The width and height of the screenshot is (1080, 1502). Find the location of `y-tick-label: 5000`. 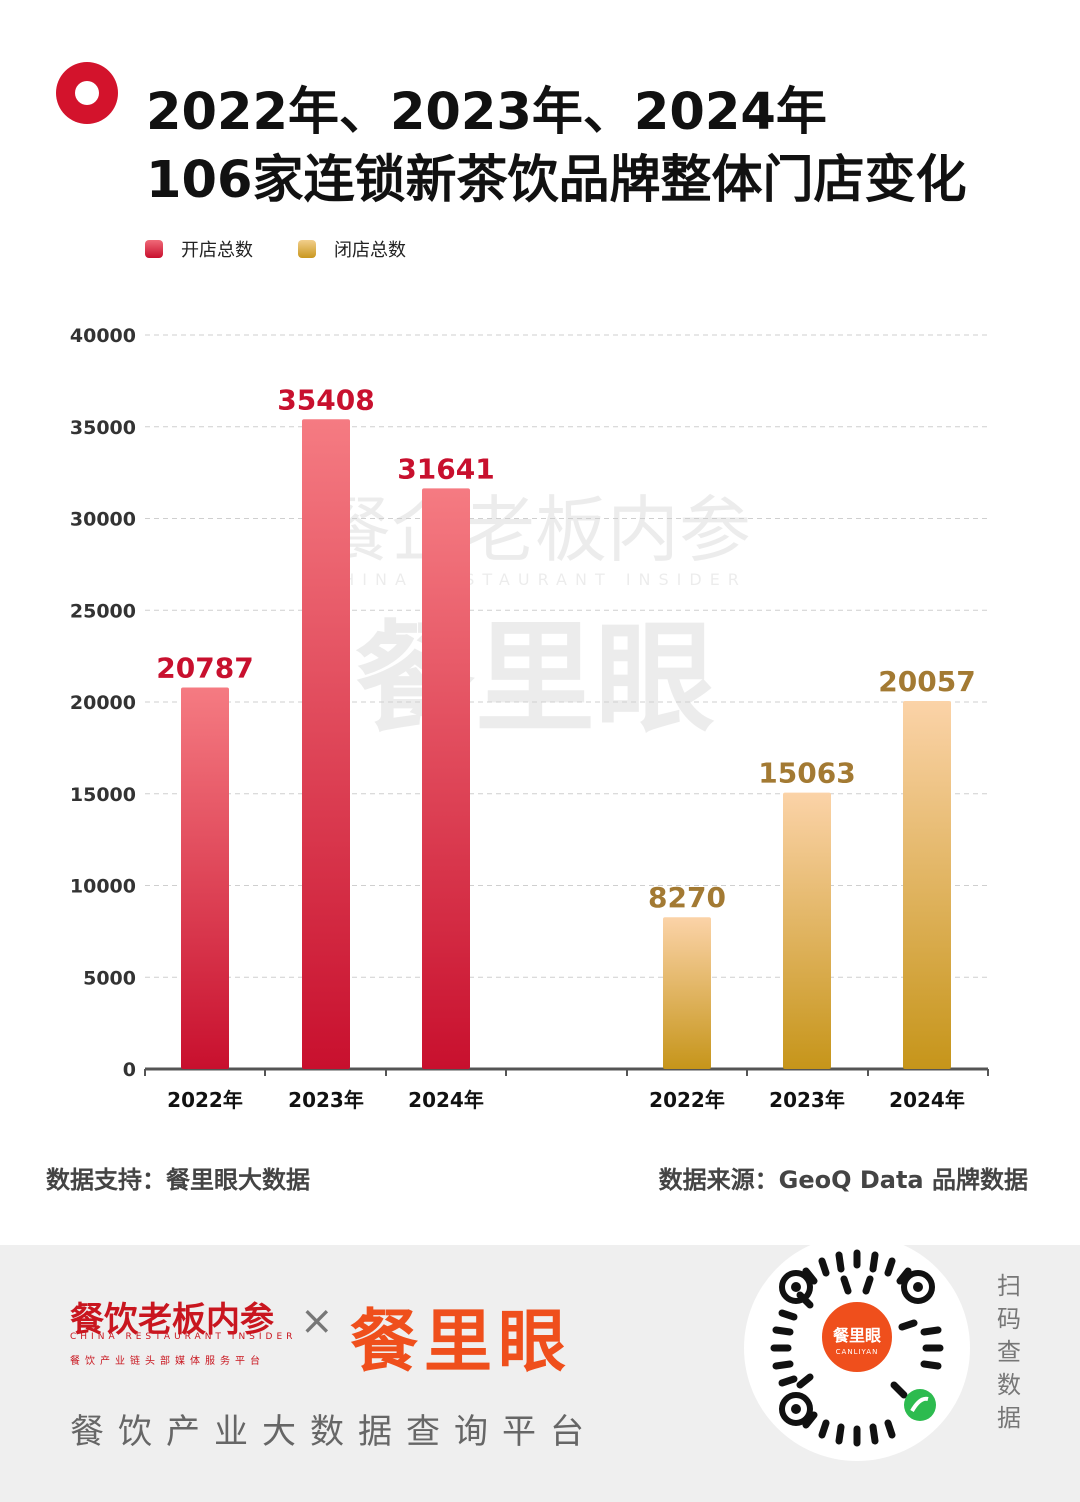

y-tick-label: 5000 is located at coordinates (109, 978).